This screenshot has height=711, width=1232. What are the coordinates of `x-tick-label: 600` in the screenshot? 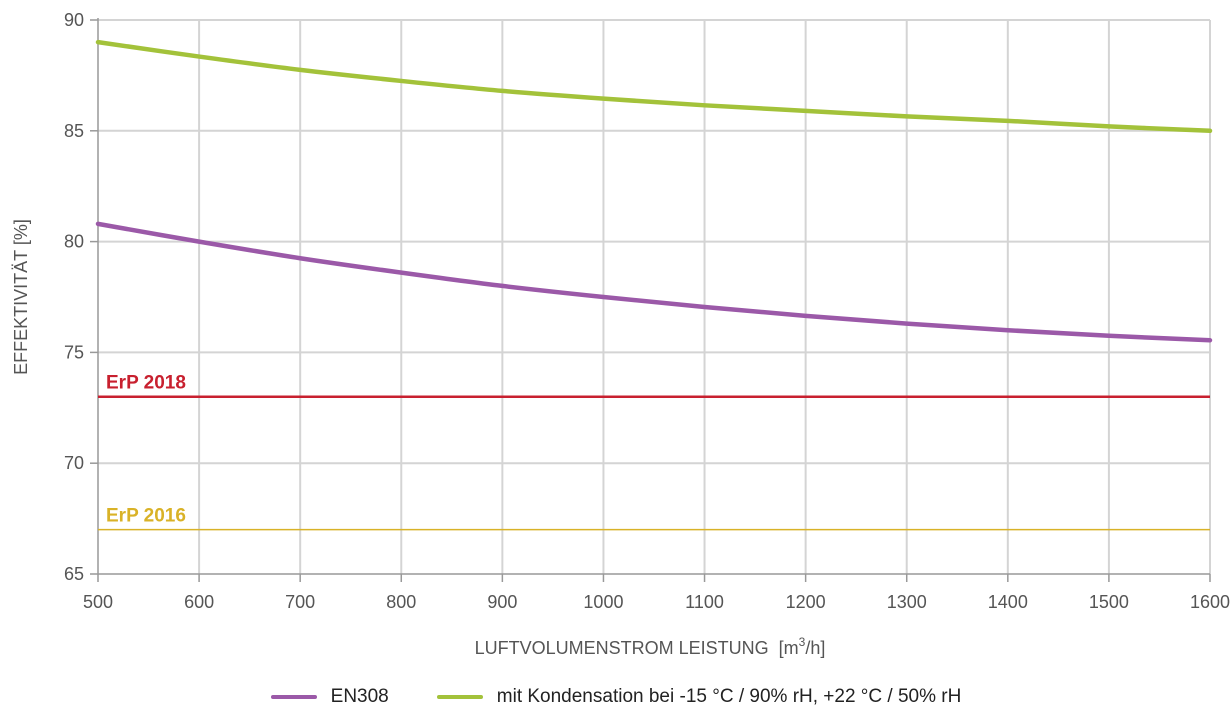 It's located at (199, 602).